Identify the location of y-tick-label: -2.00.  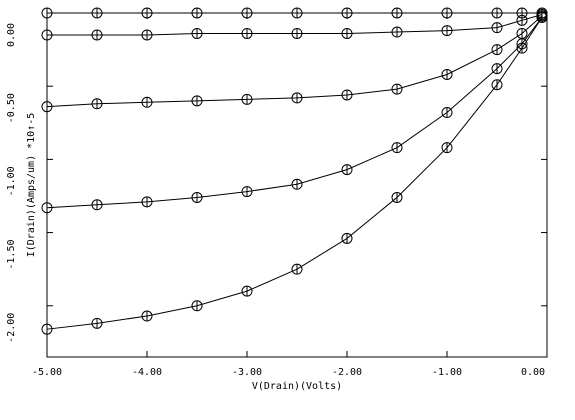
(11, 328).